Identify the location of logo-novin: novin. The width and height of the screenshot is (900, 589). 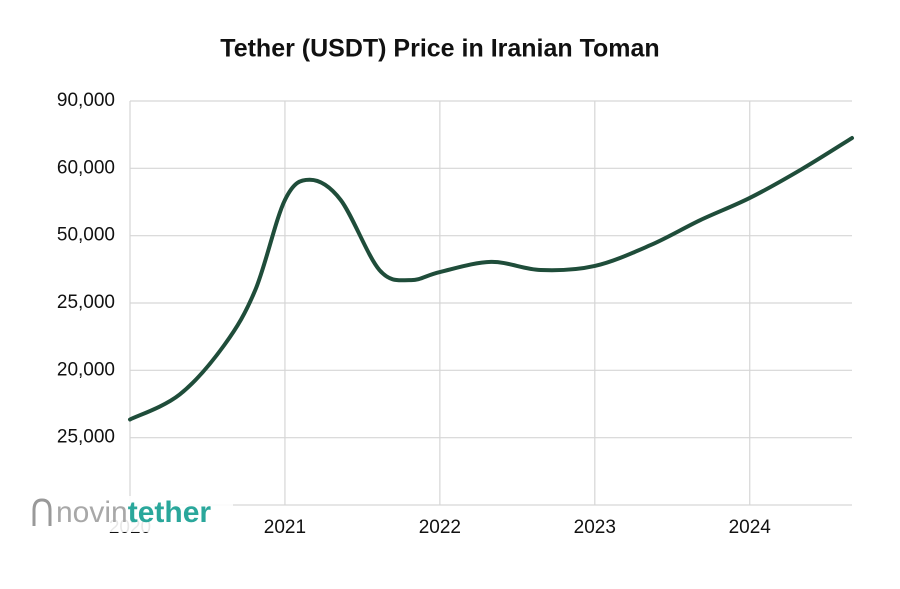
(92, 512).